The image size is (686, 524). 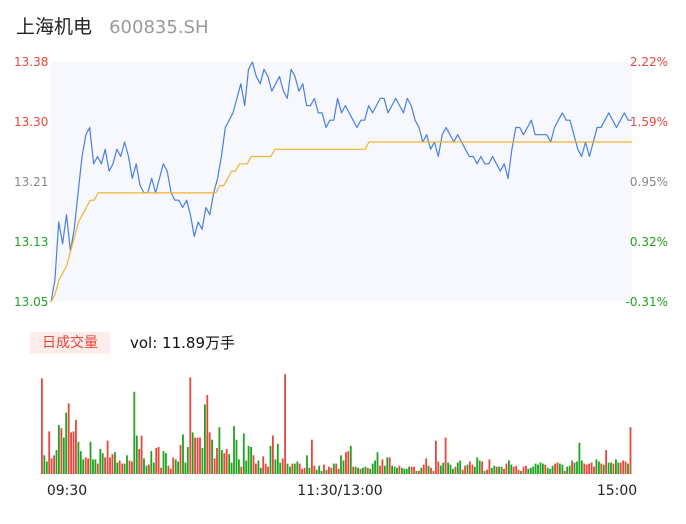 I want to click on y-tick-label-right: 0.32%, so click(x=649, y=242).